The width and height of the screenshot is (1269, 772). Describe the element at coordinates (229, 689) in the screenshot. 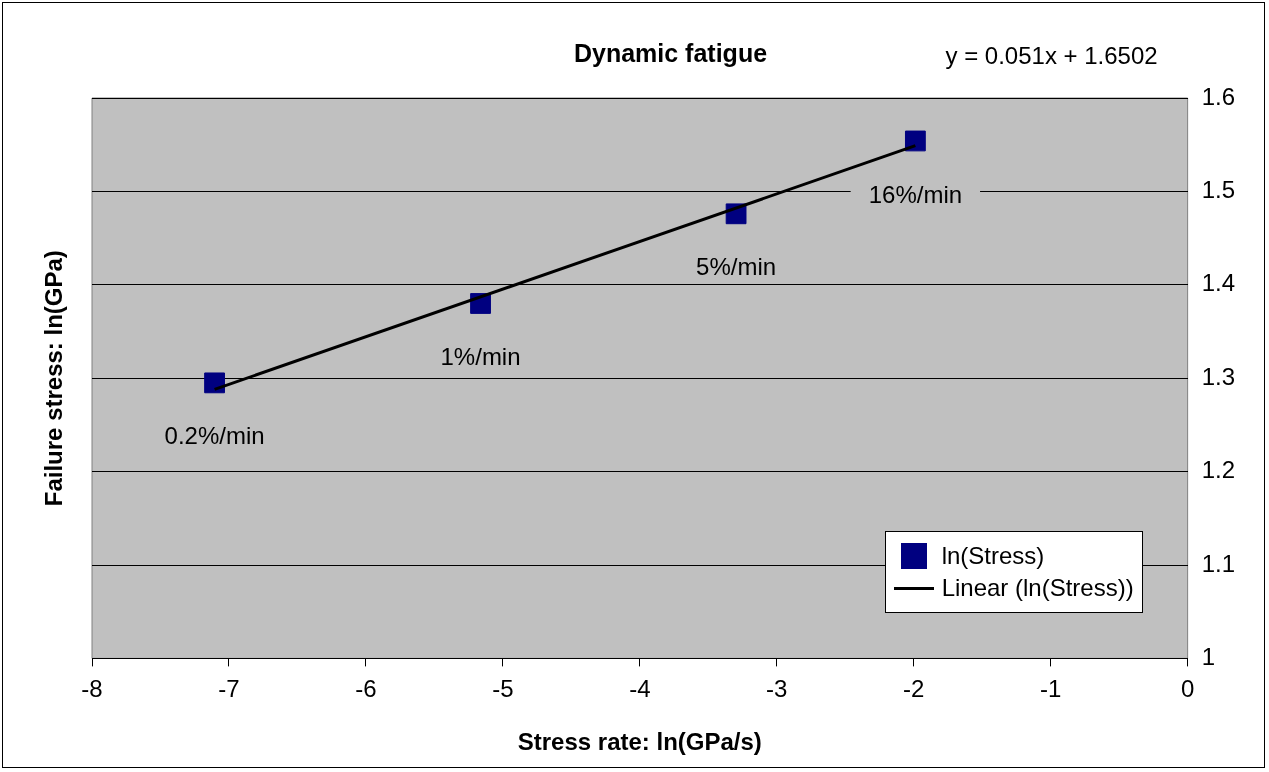

I see `x-tick-label: -7` at that location.